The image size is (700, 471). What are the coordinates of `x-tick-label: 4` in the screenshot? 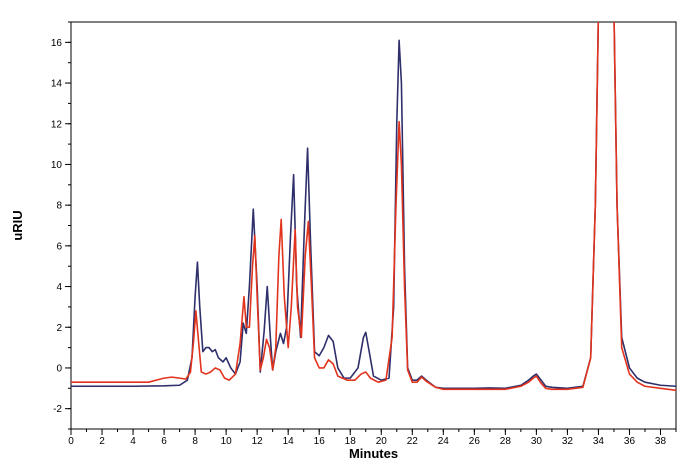 It's located at (133, 441).